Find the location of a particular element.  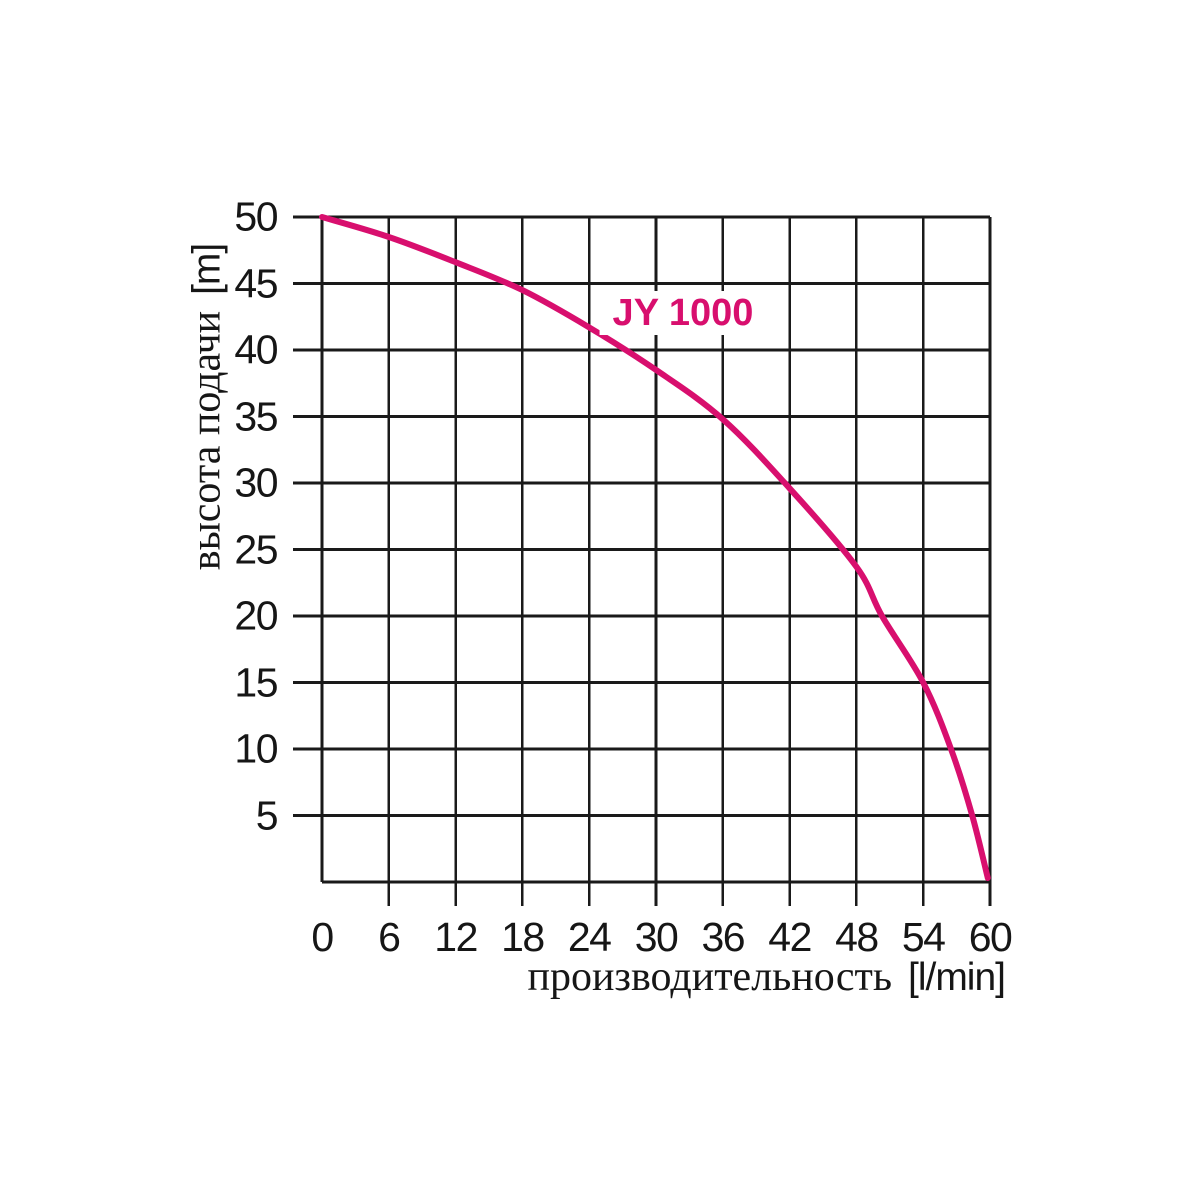

y-tick-label: 50 is located at coordinates (256, 216).